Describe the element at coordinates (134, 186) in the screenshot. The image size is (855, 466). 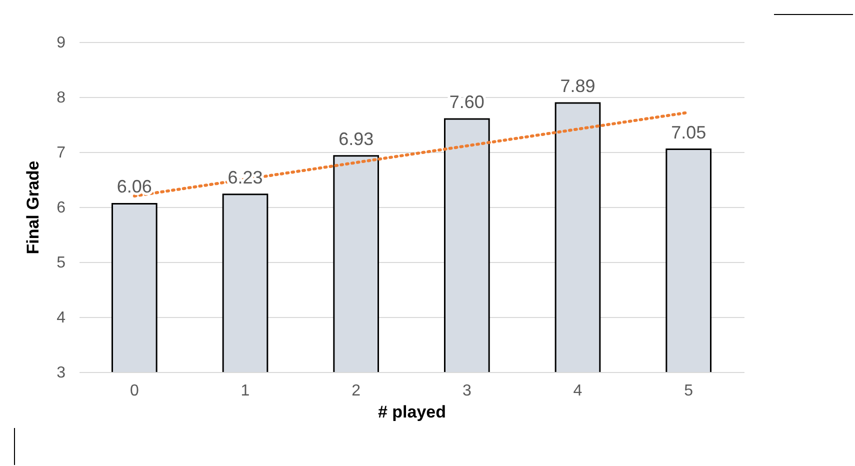
I see `data-label: 6.06` at that location.